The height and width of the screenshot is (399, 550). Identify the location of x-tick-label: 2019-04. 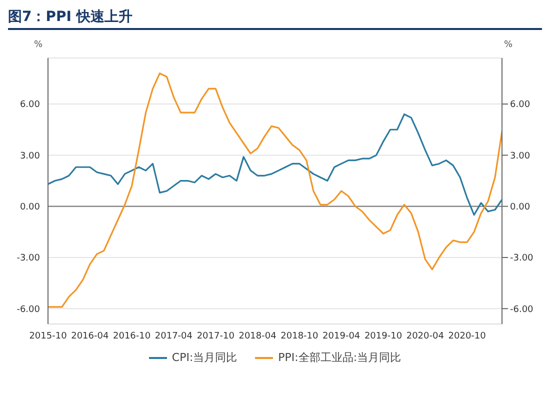
(341, 336).